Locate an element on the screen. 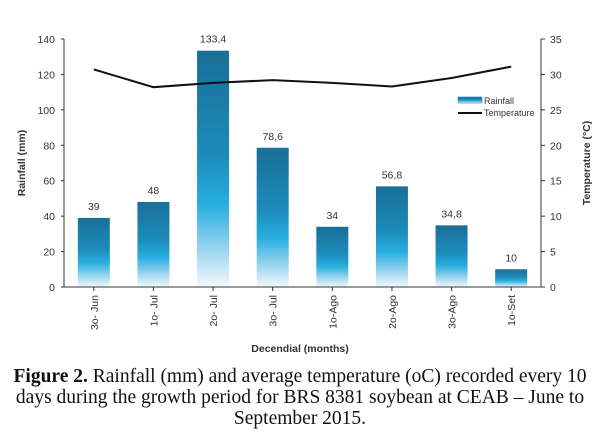  x-tick-label: 3o- Jul is located at coordinates (274, 311).